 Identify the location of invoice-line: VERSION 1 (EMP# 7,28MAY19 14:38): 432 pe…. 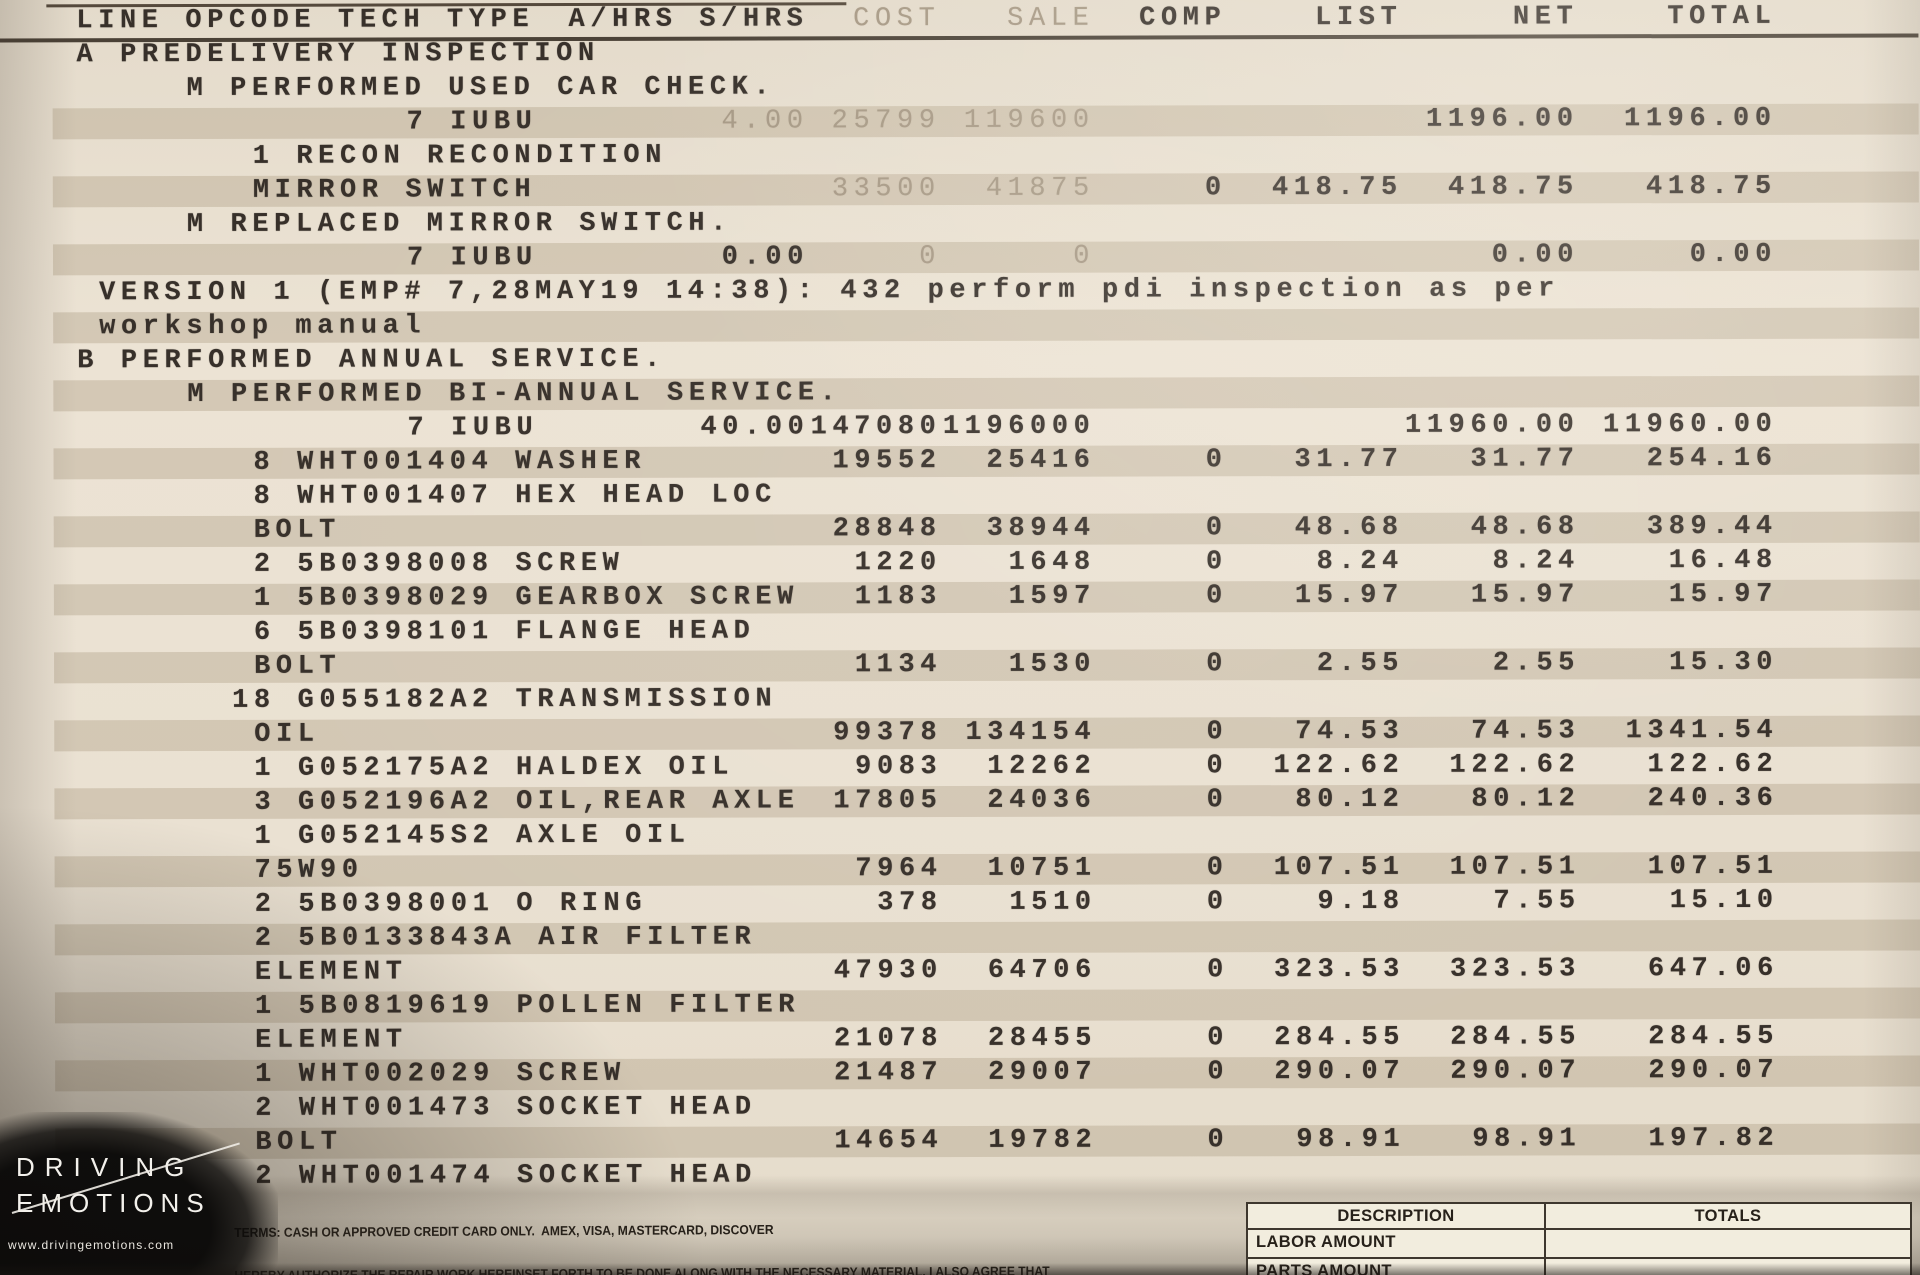
(959, 290).